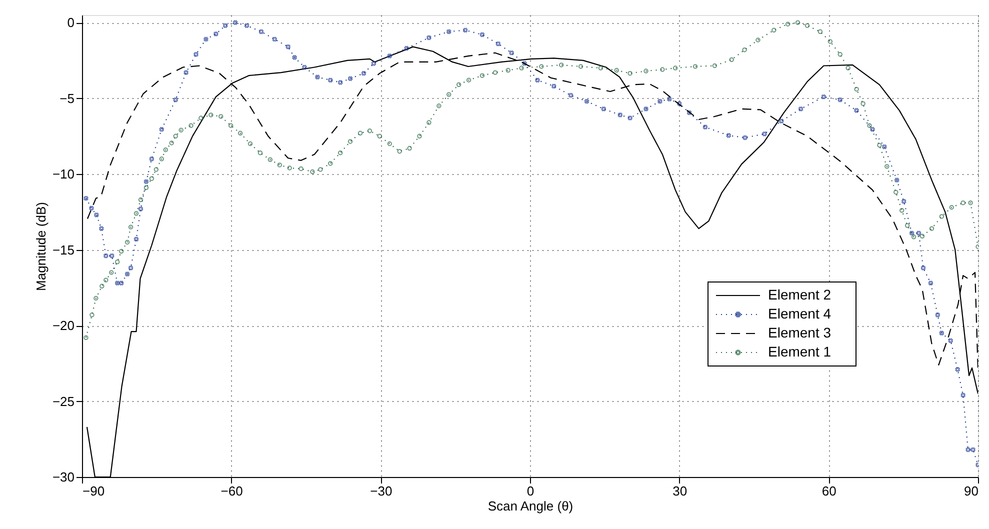  I want to click on y-tick-label: −25, so click(63, 401).